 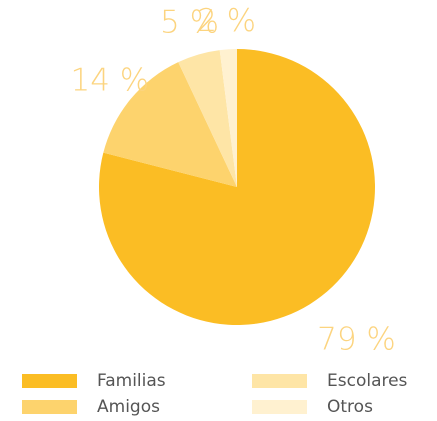 What do you see at coordinates (226, 21) in the screenshot?
I see `slice-label: 2 %` at bounding box center [226, 21].